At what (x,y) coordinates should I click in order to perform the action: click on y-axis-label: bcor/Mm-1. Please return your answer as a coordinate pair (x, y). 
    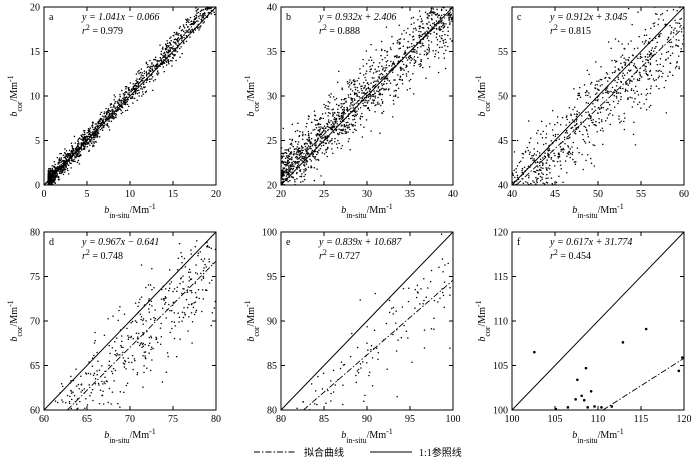
    Looking at the image, I should click on (483, 320).